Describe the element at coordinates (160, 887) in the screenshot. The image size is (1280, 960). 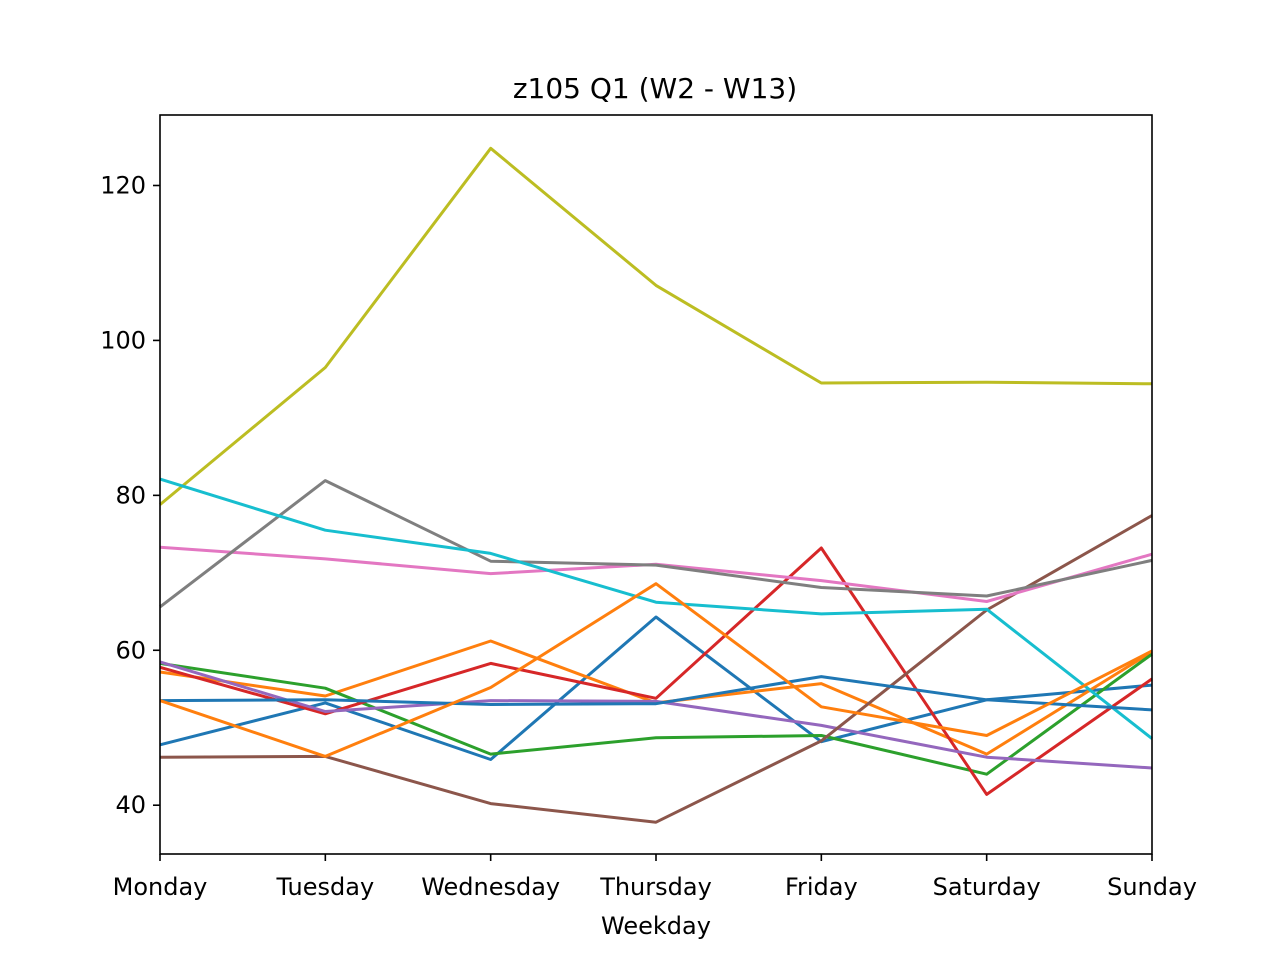
I see `x-tick-label: Monday` at that location.